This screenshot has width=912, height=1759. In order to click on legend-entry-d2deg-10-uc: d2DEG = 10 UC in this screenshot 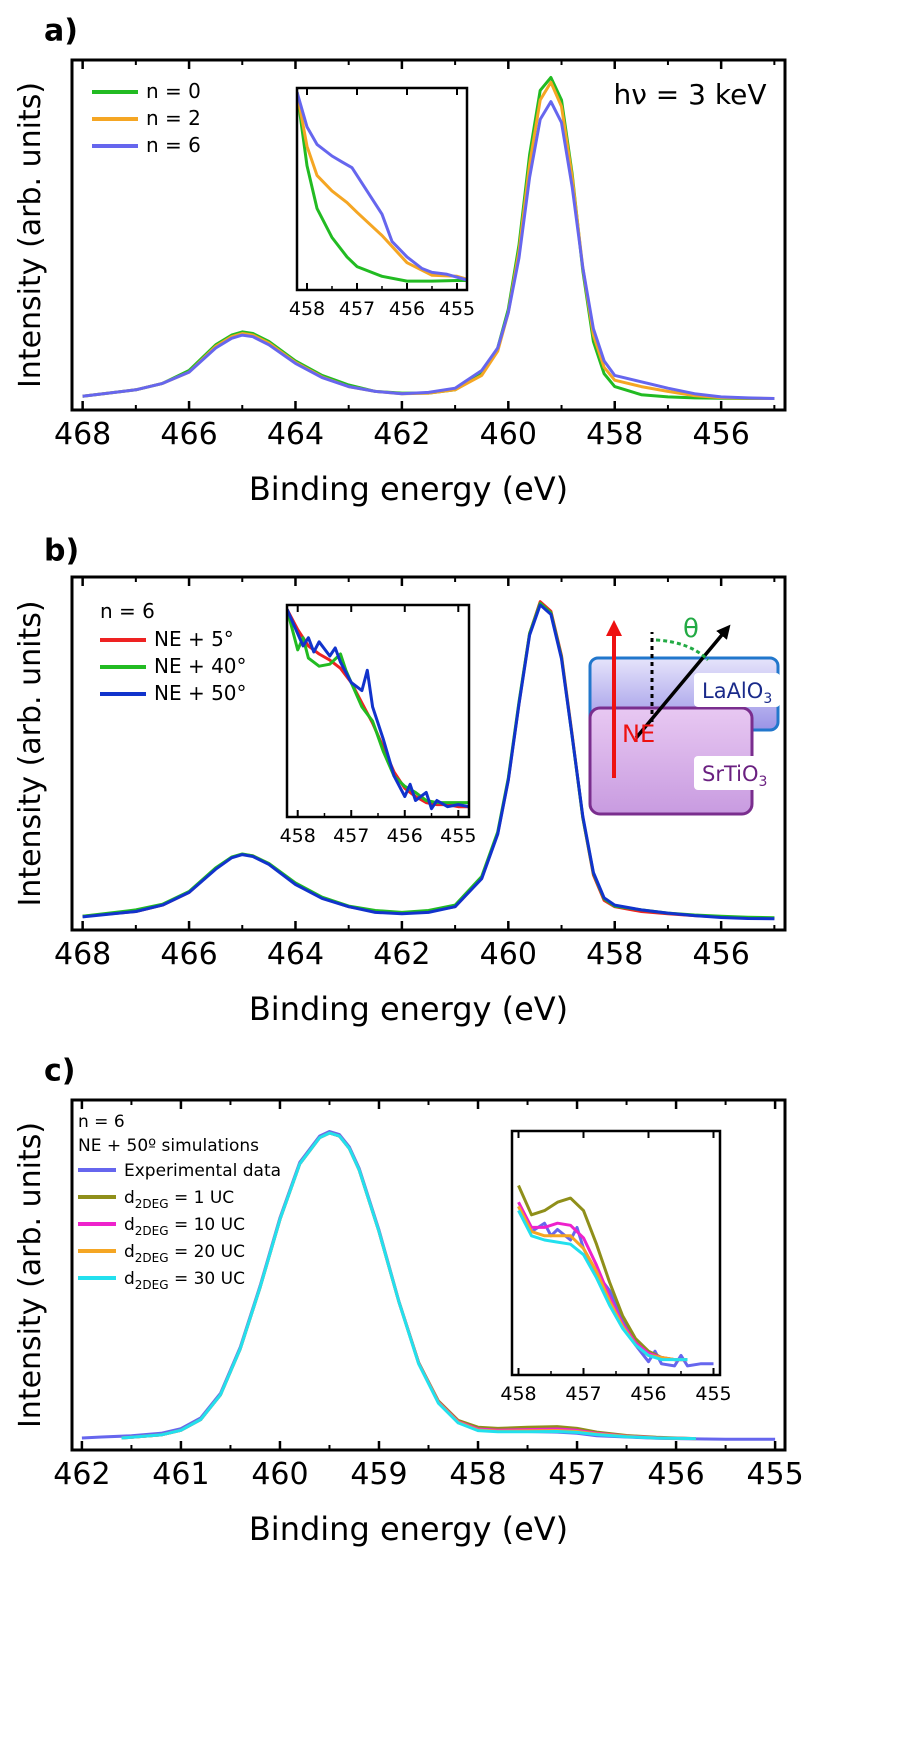, I will do `click(184, 1226)`.